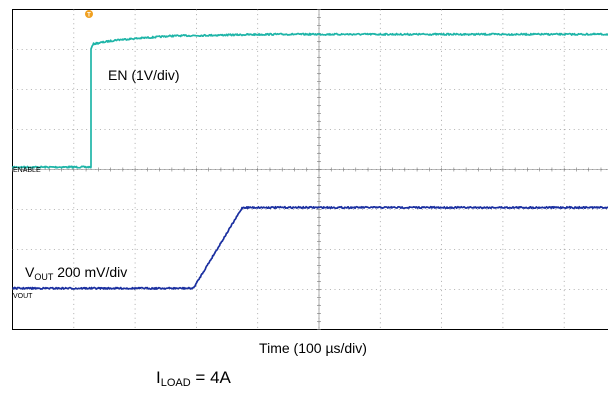 This screenshot has height=396, width=608. I want to click on load-label-sub: LOAD, so click(175, 383).